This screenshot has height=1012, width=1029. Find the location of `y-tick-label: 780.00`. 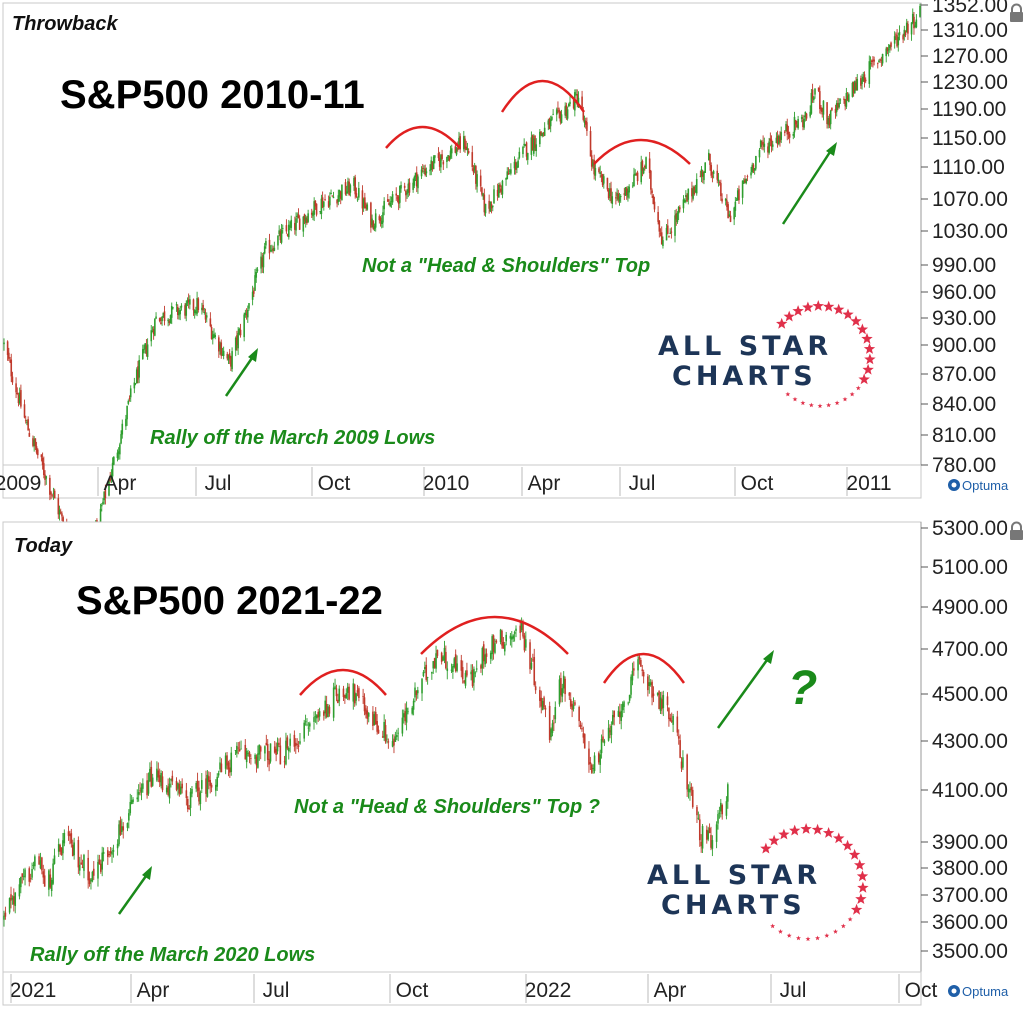

y-tick-label: 780.00 is located at coordinates (964, 465).